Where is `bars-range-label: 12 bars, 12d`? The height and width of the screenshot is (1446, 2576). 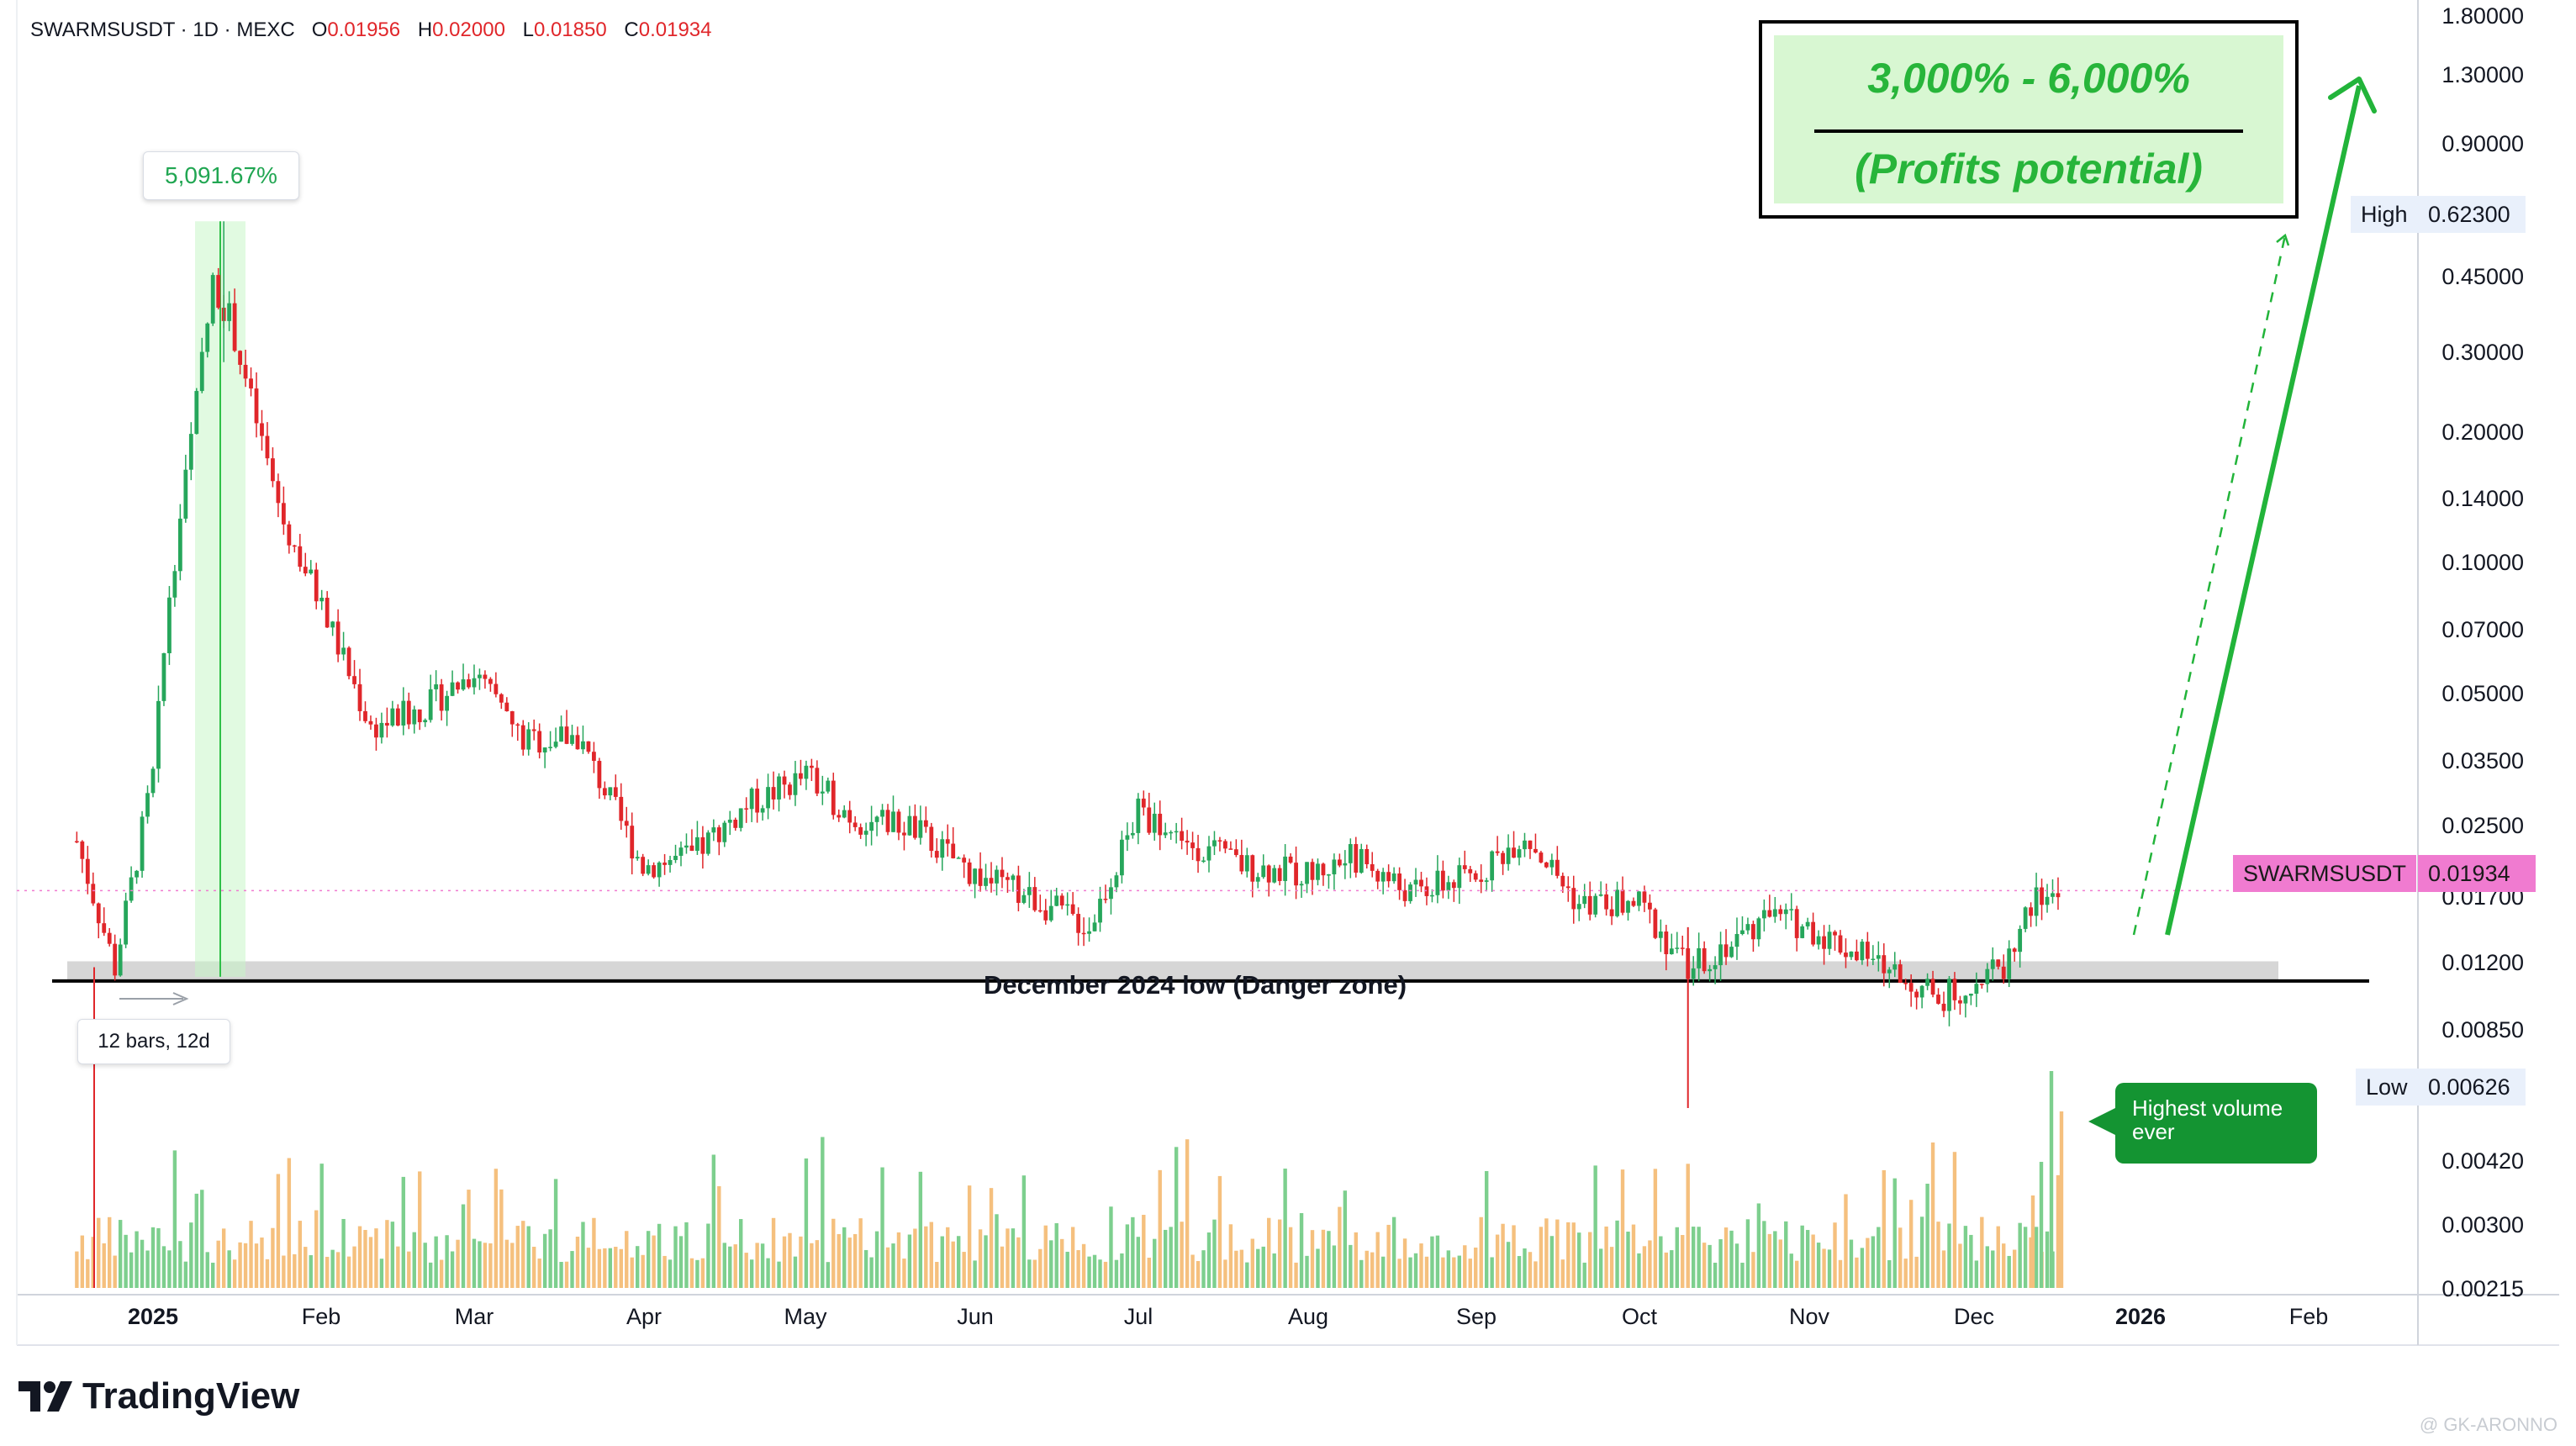
bars-range-label: 12 bars, 12d is located at coordinates (153, 1041).